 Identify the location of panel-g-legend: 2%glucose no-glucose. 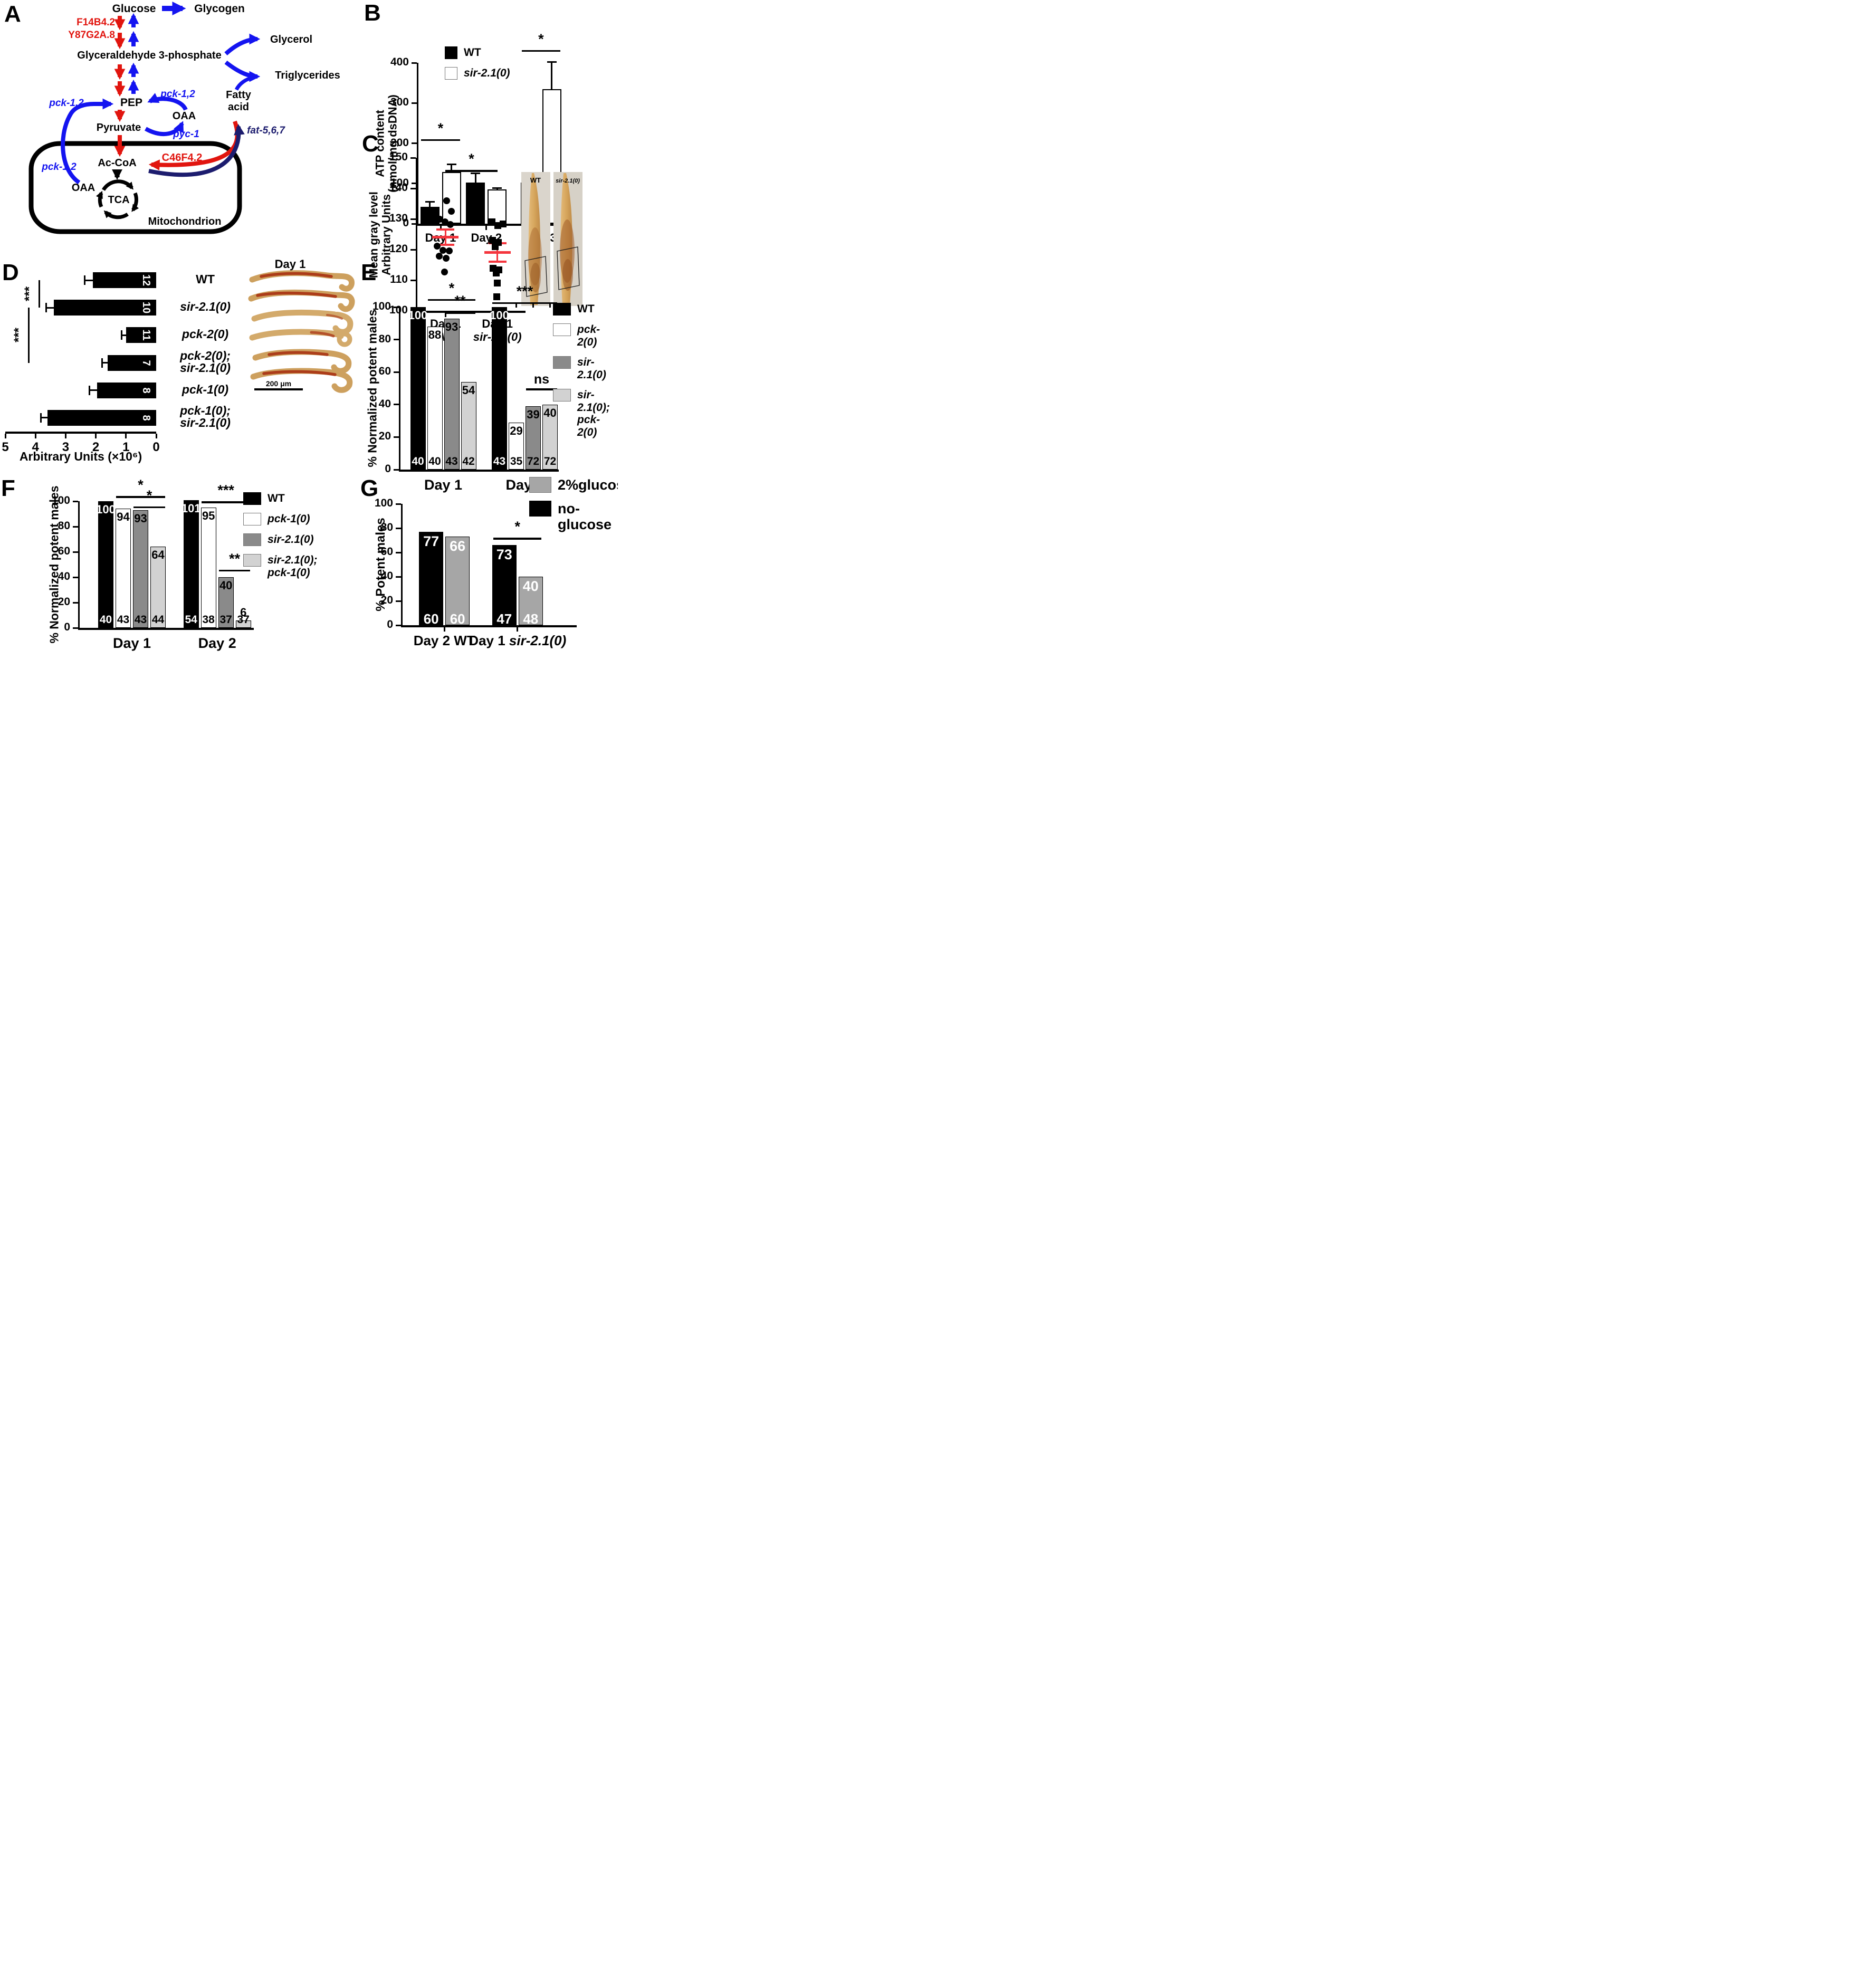
(573, 509).